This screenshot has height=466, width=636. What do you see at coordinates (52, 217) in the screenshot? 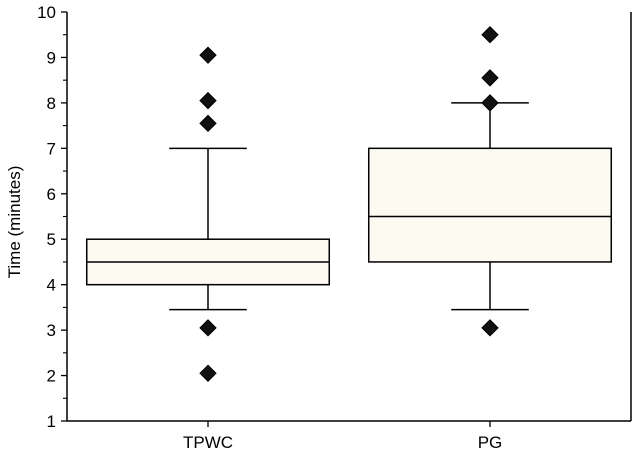
I see `y-ticks: 1 2 3 4 5 6 7 8 9 10` at bounding box center [52, 217].